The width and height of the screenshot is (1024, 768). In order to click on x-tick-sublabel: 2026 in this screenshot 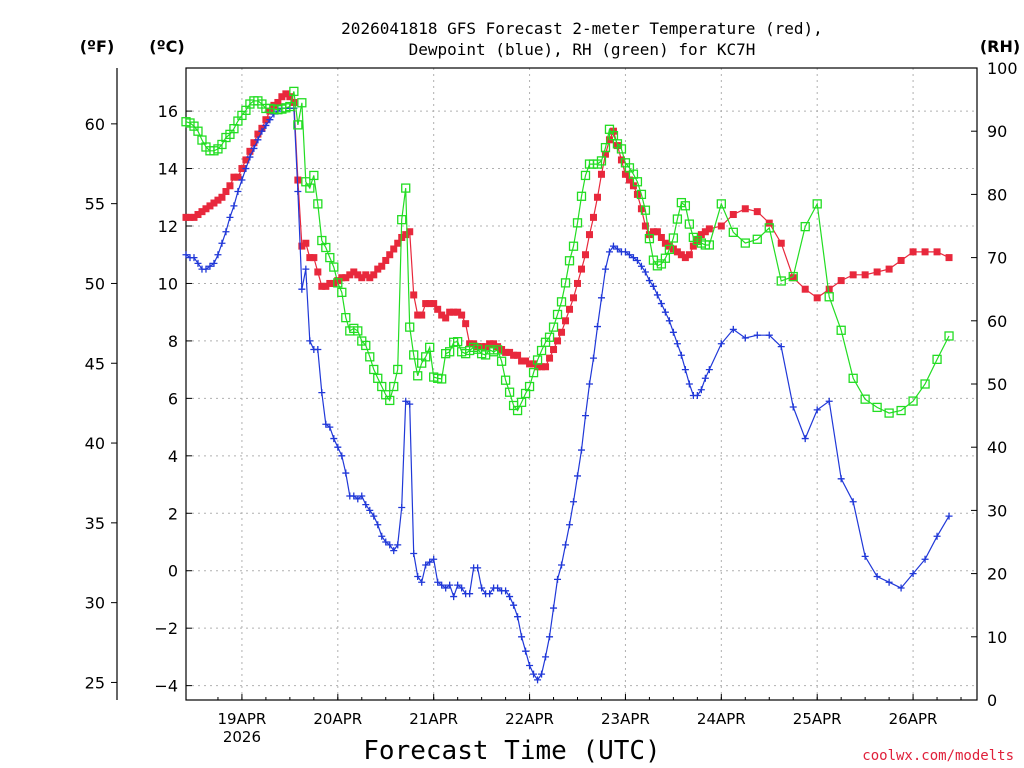, I will do `click(242, 737)`.